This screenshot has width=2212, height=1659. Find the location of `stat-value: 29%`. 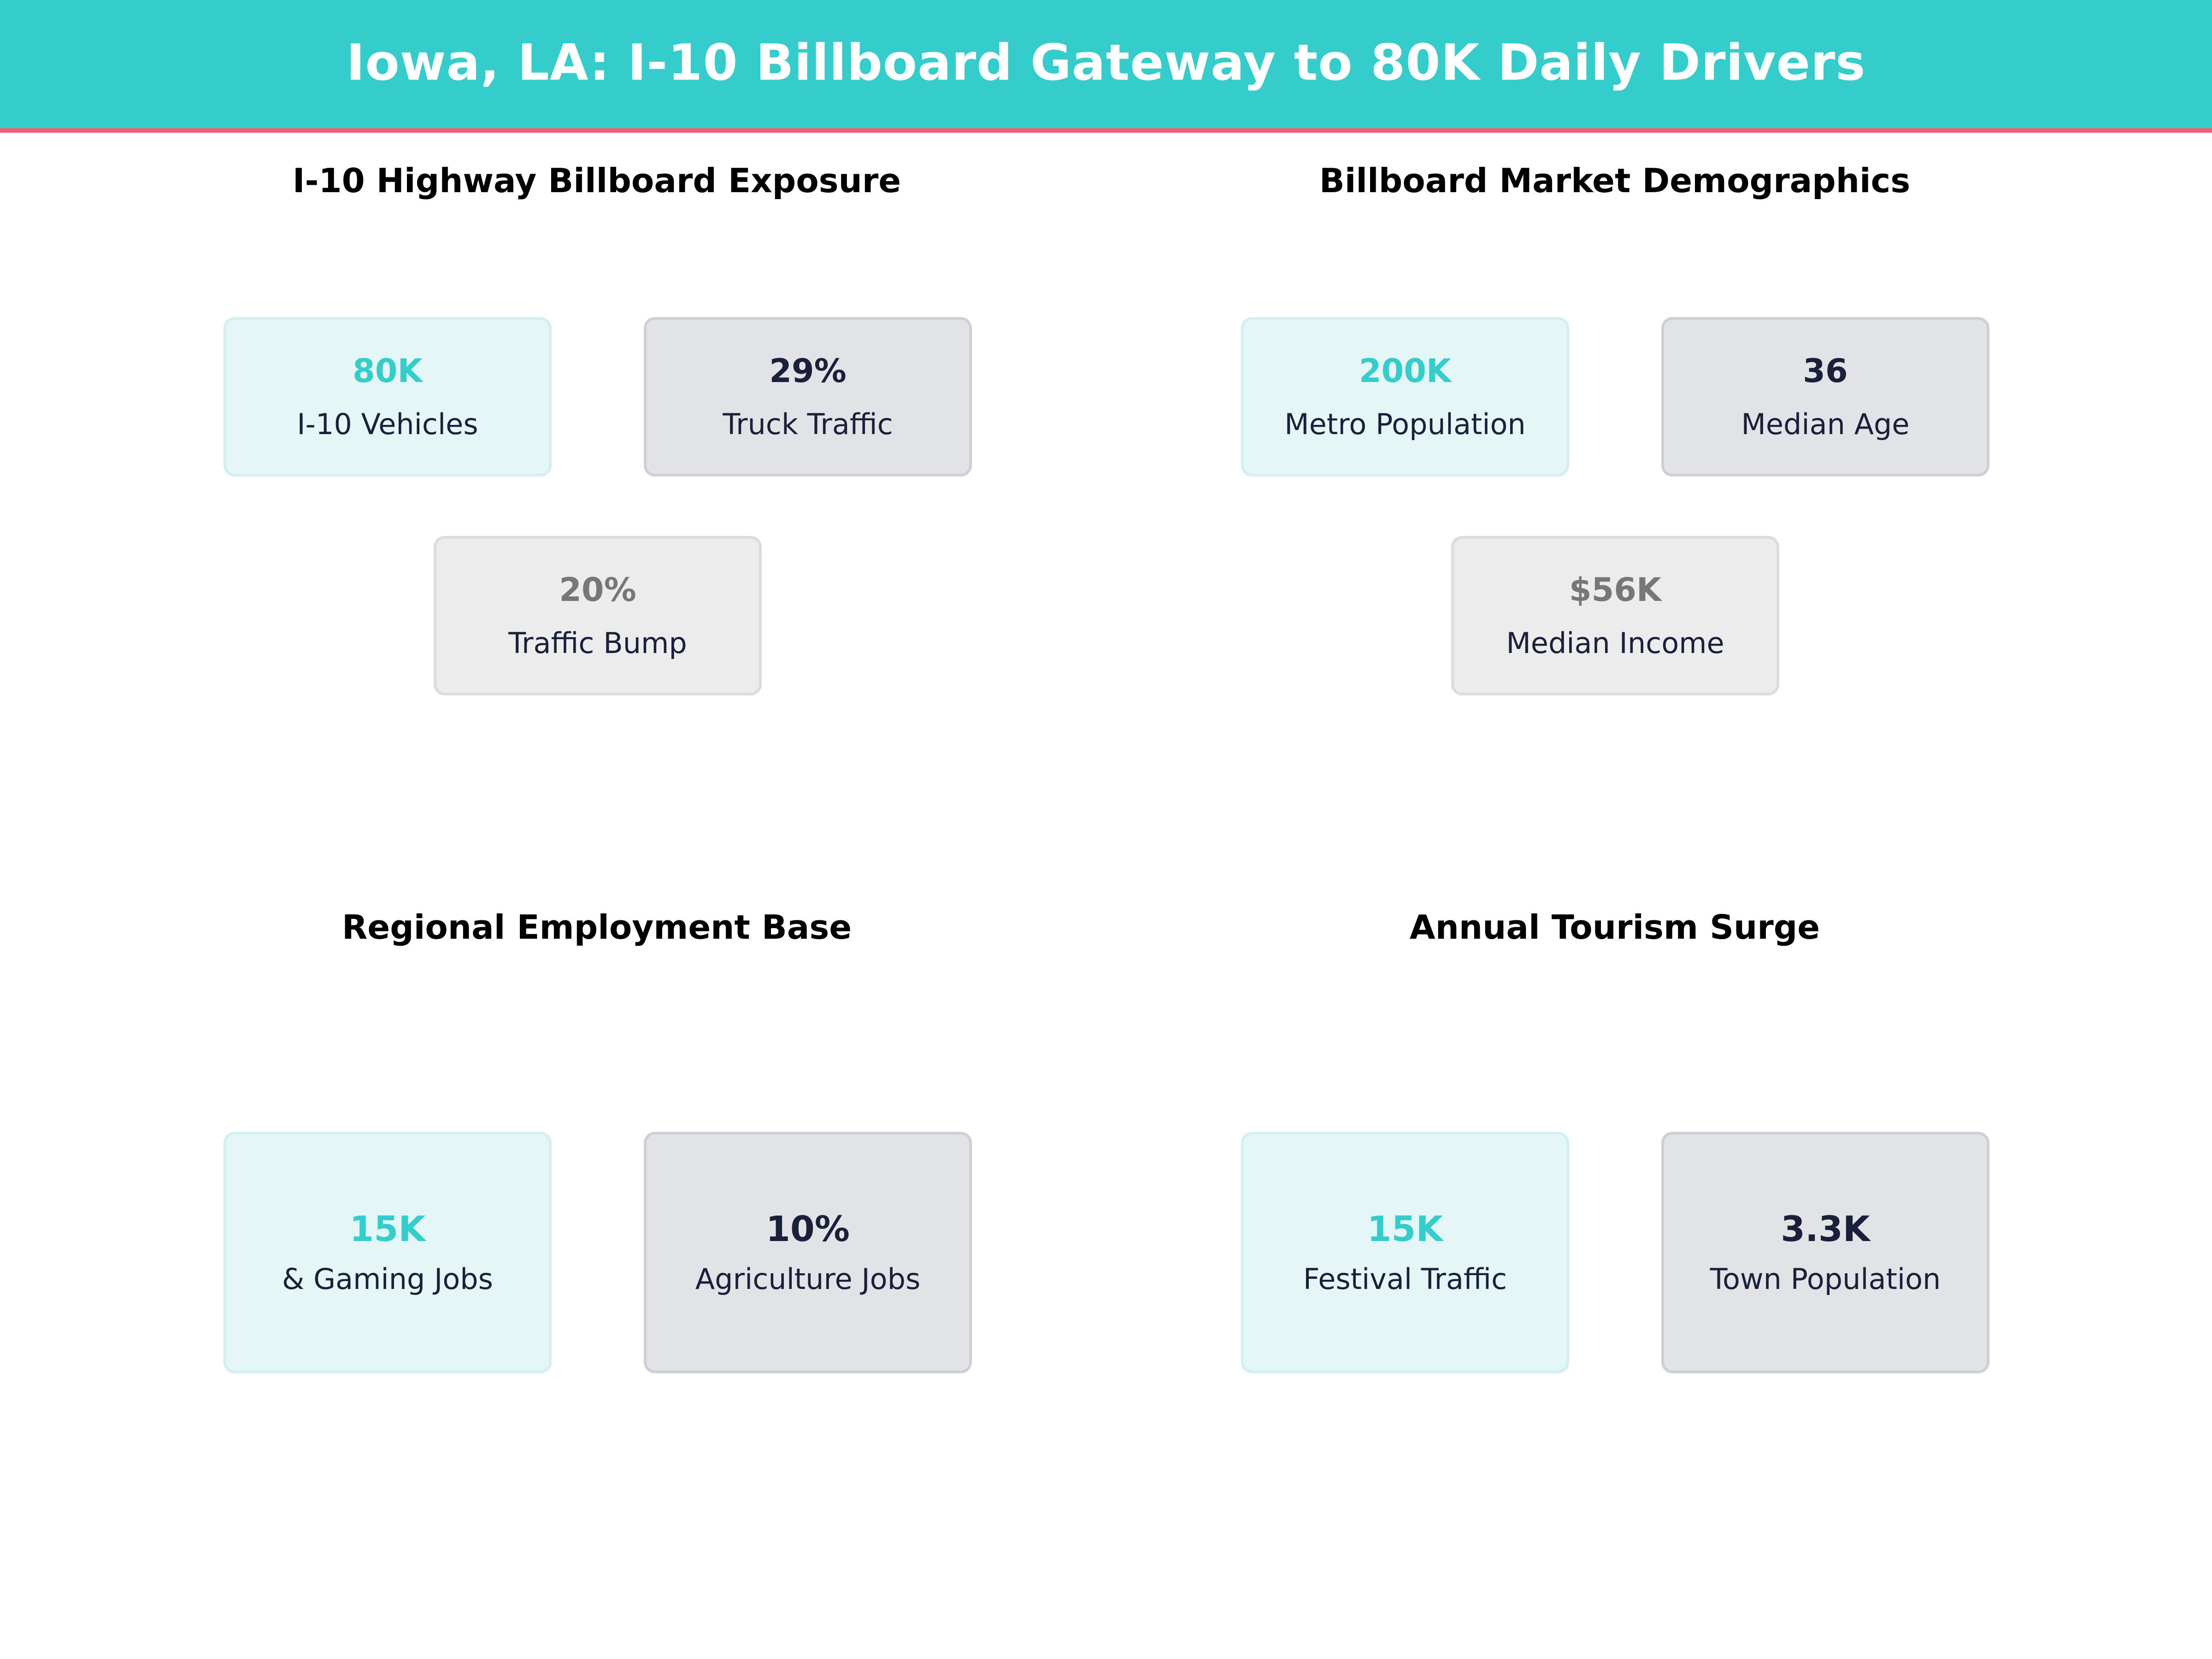

stat-value: 29% is located at coordinates (808, 371).